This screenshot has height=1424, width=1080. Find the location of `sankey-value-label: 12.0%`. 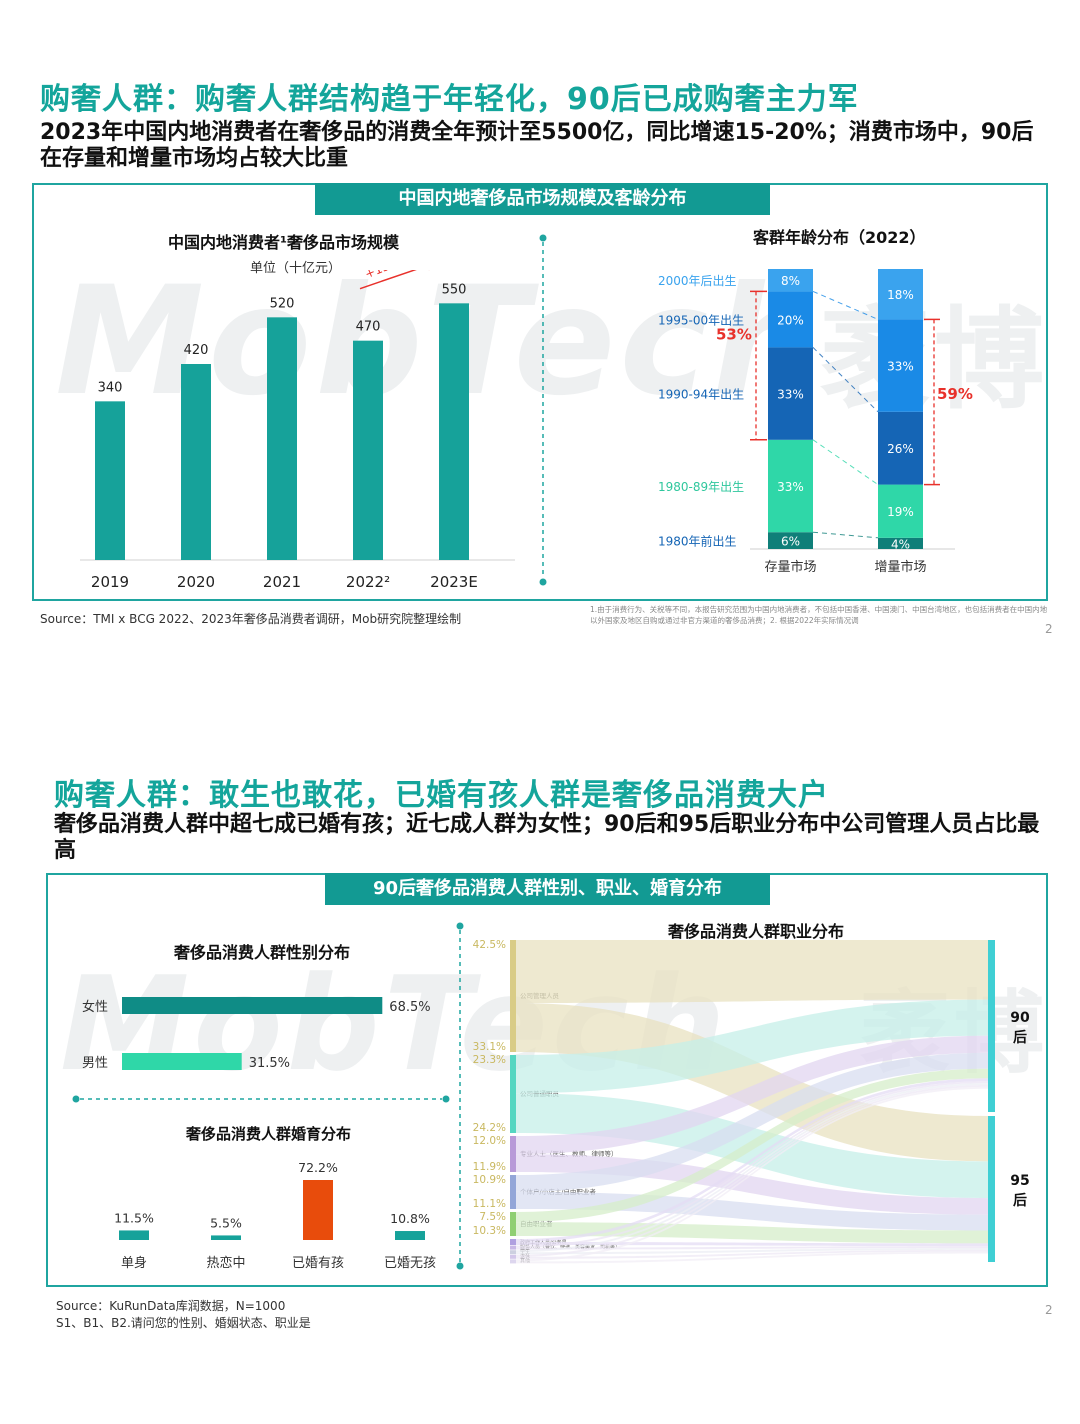

sankey-value-label: 12.0% is located at coordinates (489, 1141).